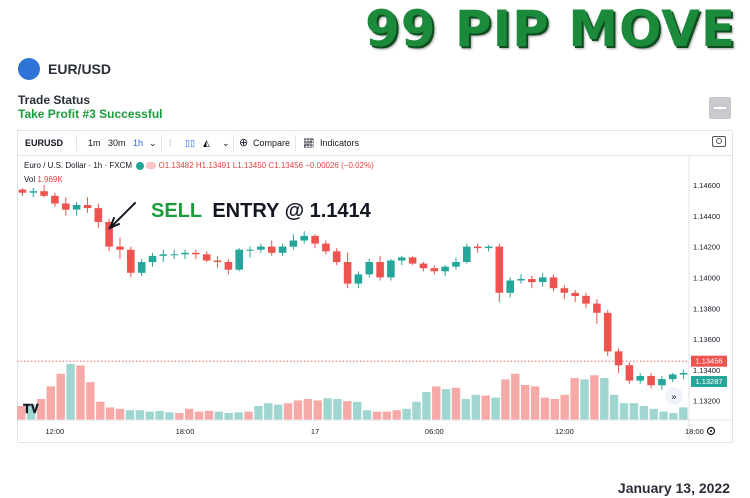 The width and height of the screenshot is (750, 498). Describe the element at coordinates (94, 143) in the screenshot. I see `interval-1m: 1m` at that location.